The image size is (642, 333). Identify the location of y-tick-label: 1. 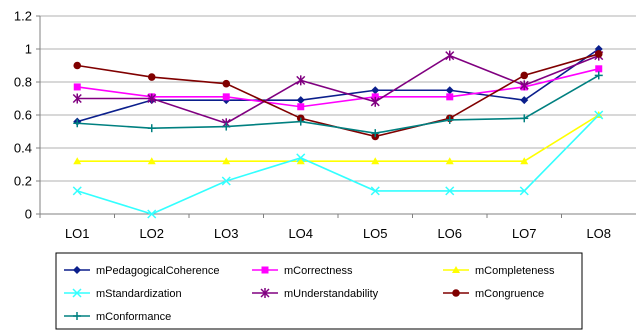
(28, 49).